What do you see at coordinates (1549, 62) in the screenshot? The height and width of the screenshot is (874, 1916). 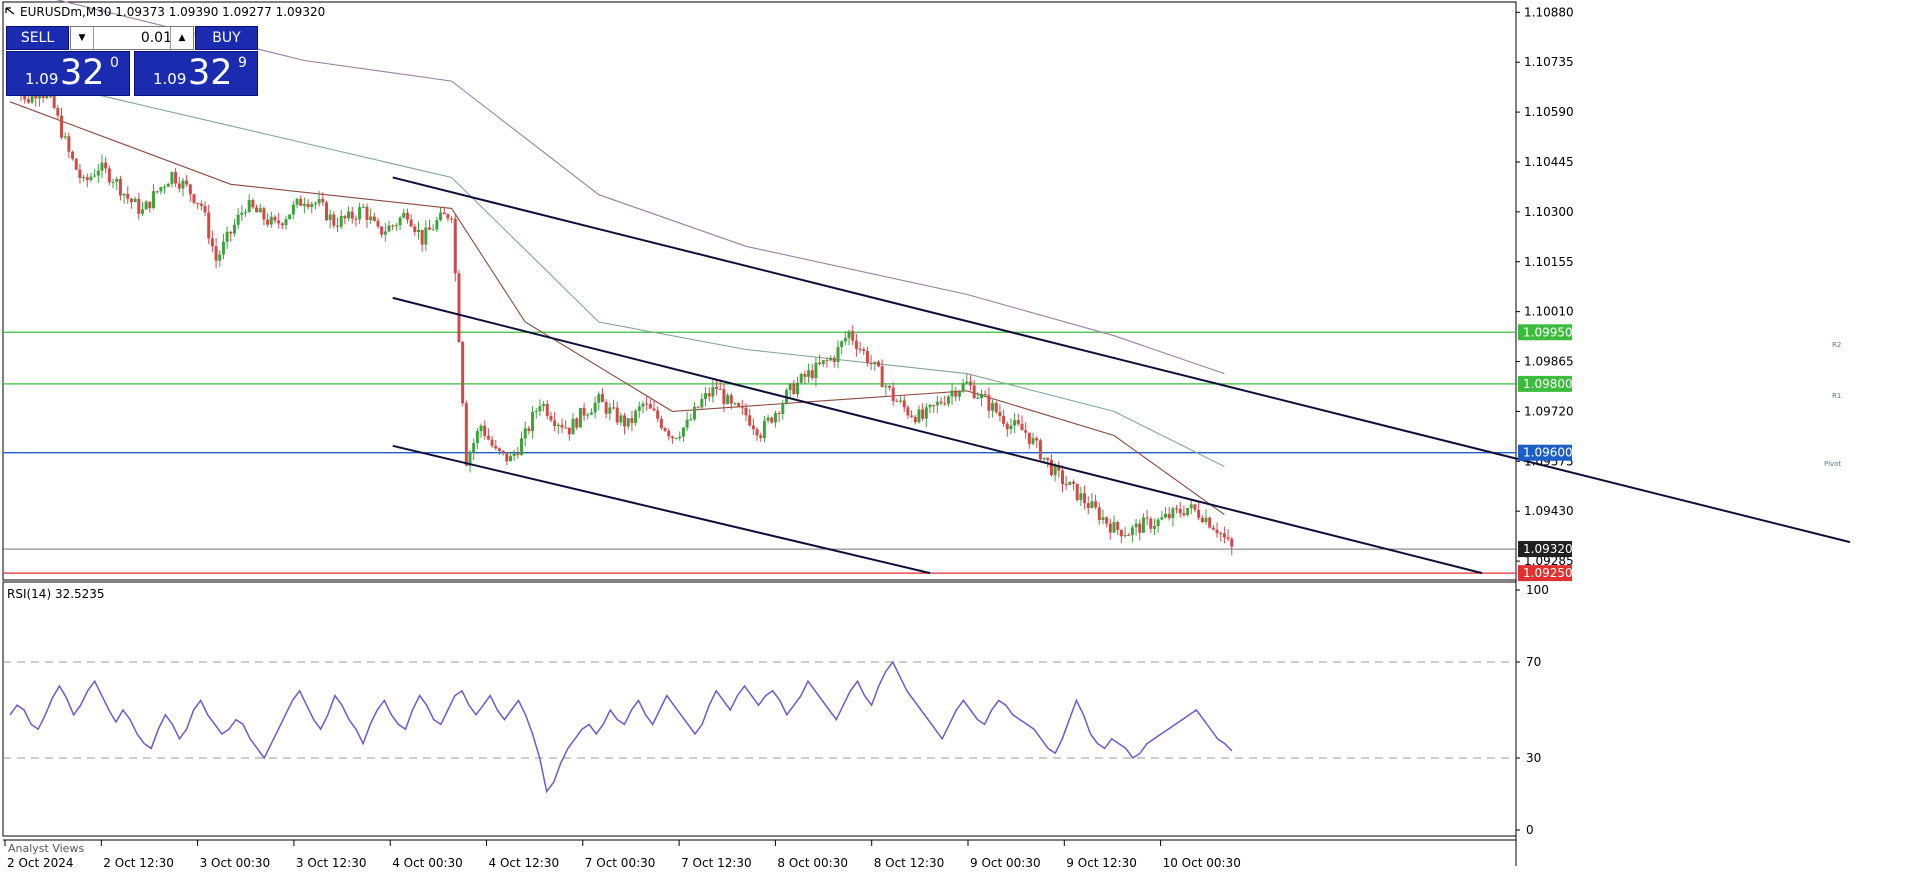 I see `price-label: 1.10735` at bounding box center [1549, 62].